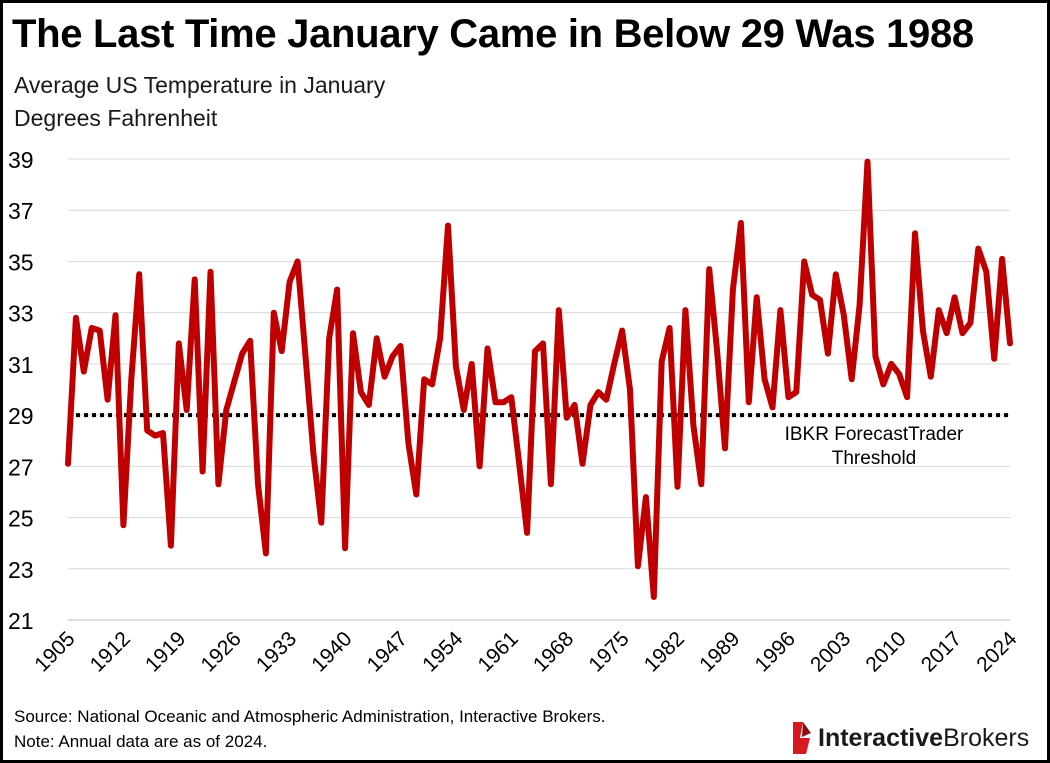  What do you see at coordinates (21, 416) in the screenshot?
I see `y-tick-label: 29` at bounding box center [21, 416].